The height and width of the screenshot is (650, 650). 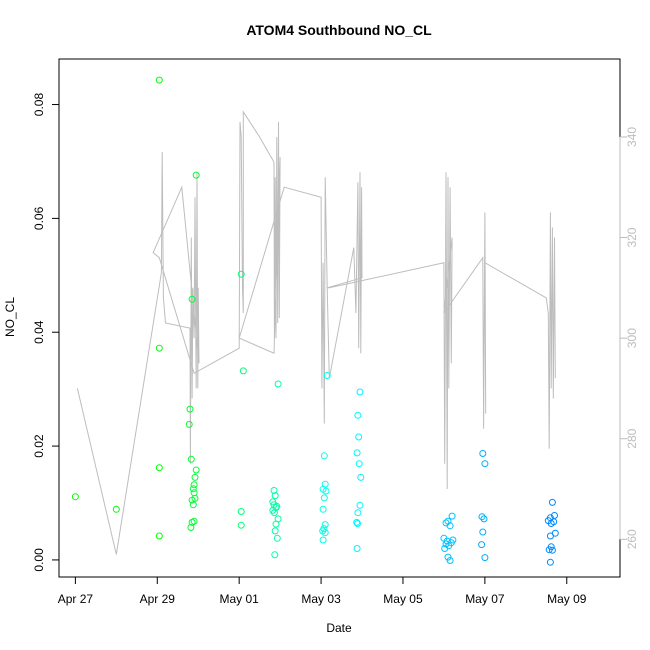 I want to click on y-tick-label: 0.00, so click(x=39, y=560).